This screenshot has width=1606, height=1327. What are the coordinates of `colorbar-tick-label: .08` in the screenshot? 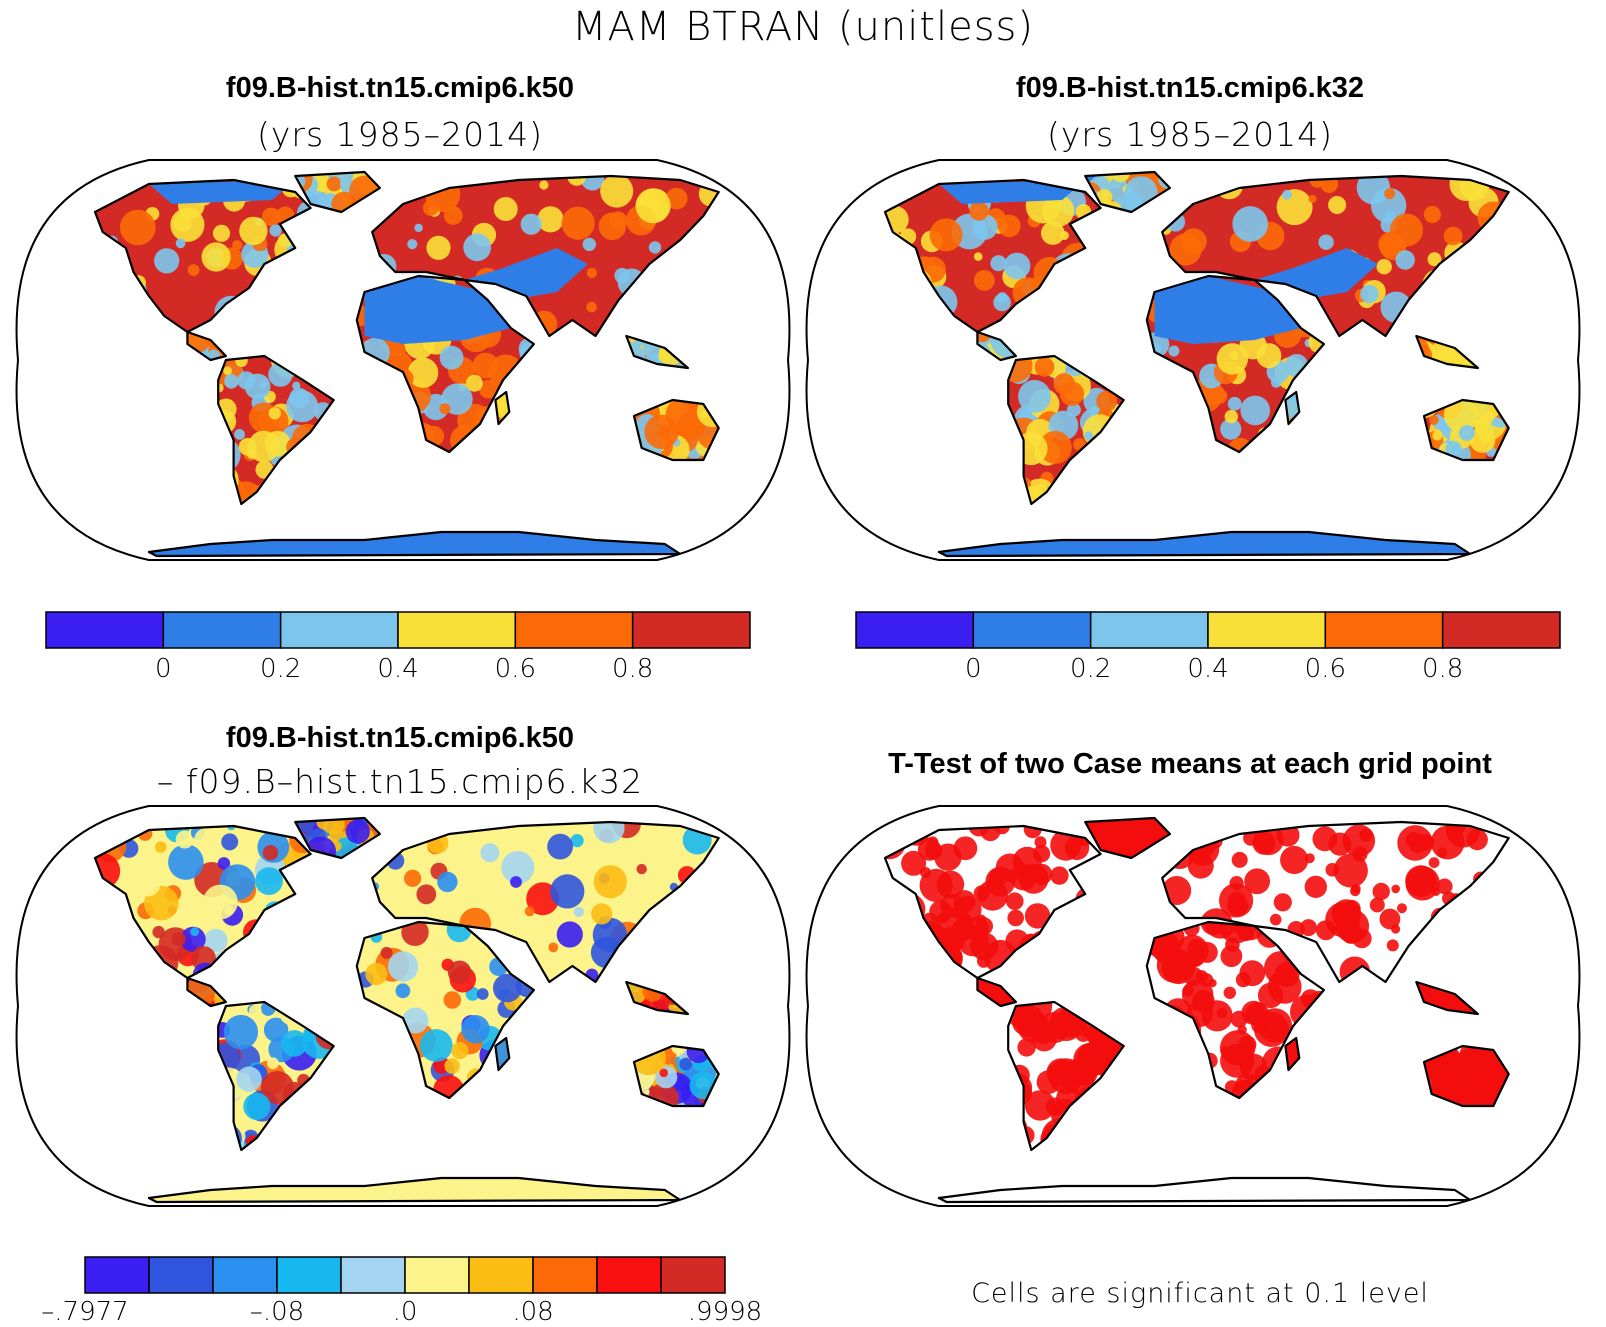 It's located at (533, 1312).